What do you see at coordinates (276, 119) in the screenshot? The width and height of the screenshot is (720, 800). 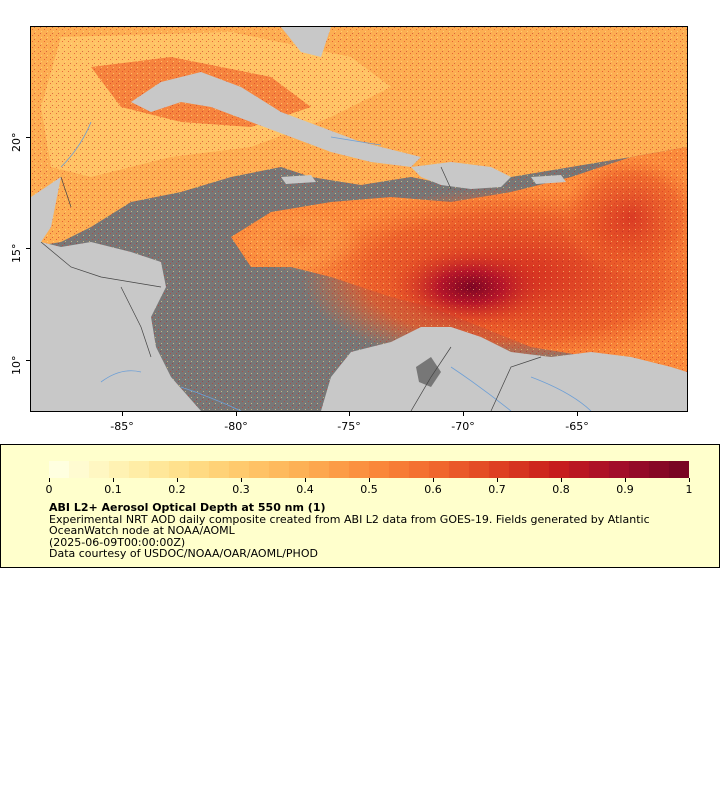 I see `land-cuba` at bounding box center [276, 119].